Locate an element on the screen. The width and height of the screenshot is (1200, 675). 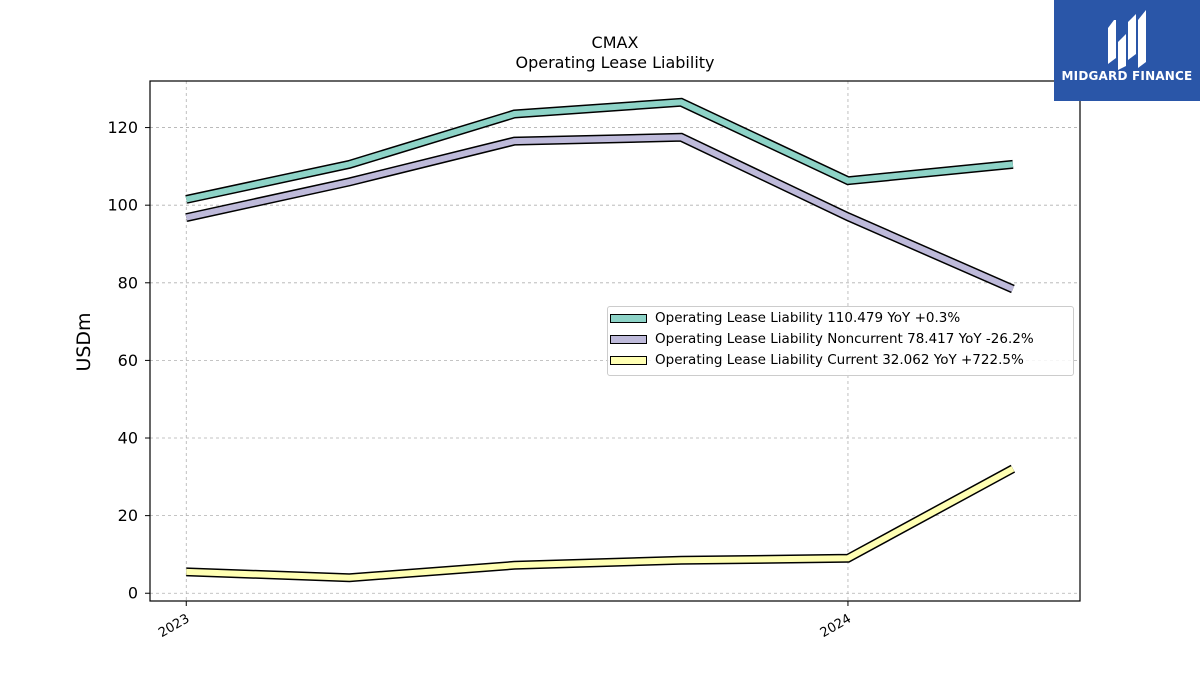
y-axis: 0 20 40 60 80 100 120 is located at coordinates (128, 360).